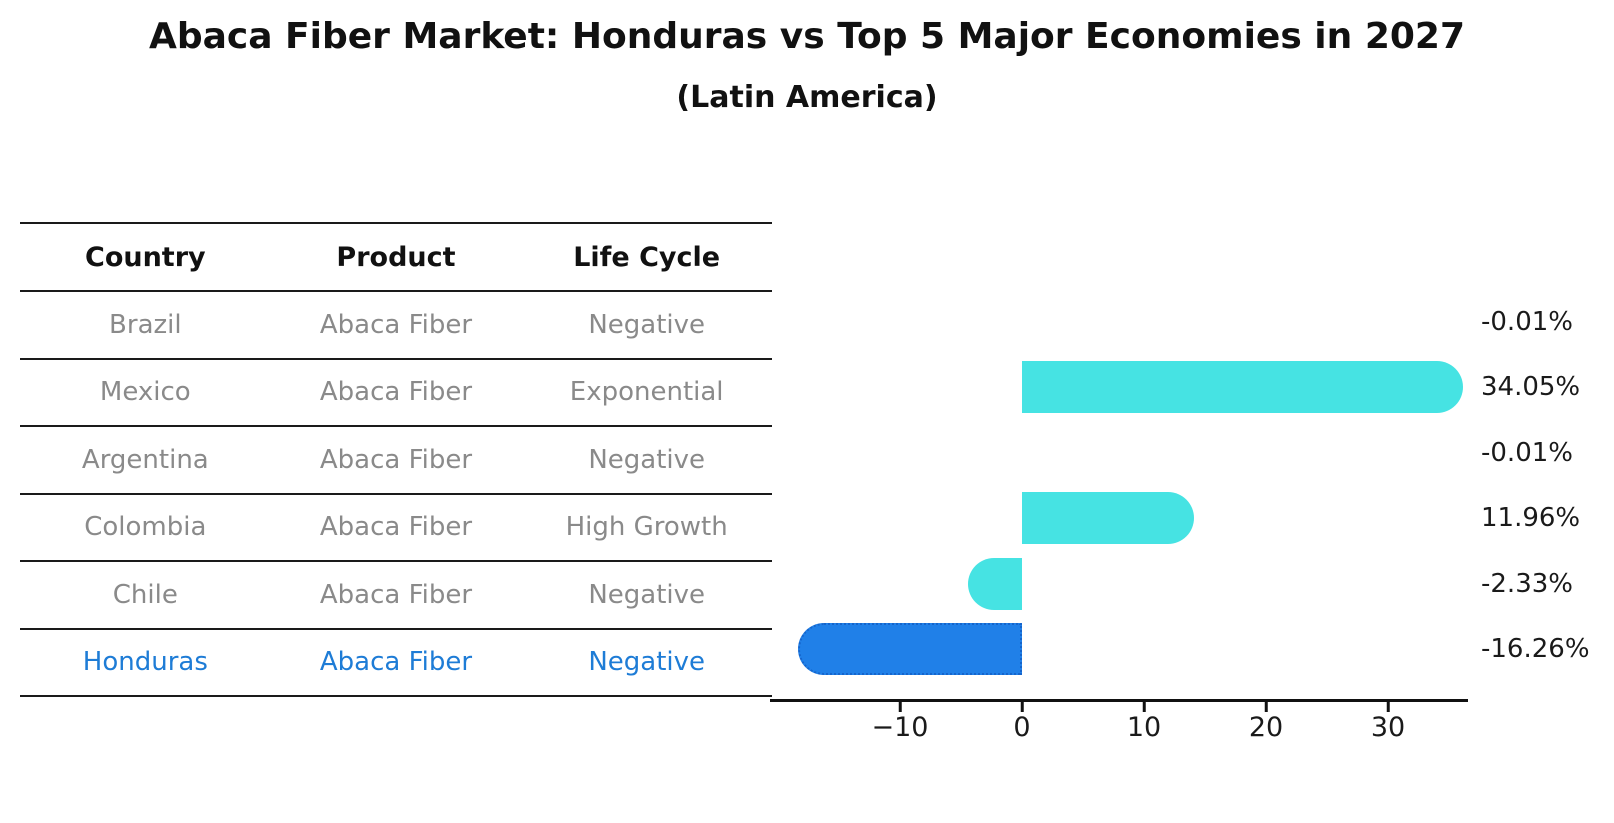  I want to click on value-label-honduras: -16.26%, so click(1535, 649).